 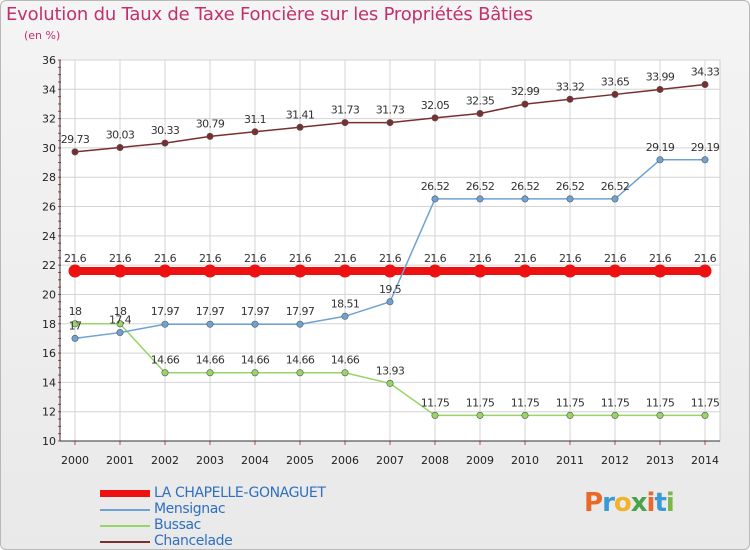 I want to click on y-tick-label: 34, so click(x=49, y=89).